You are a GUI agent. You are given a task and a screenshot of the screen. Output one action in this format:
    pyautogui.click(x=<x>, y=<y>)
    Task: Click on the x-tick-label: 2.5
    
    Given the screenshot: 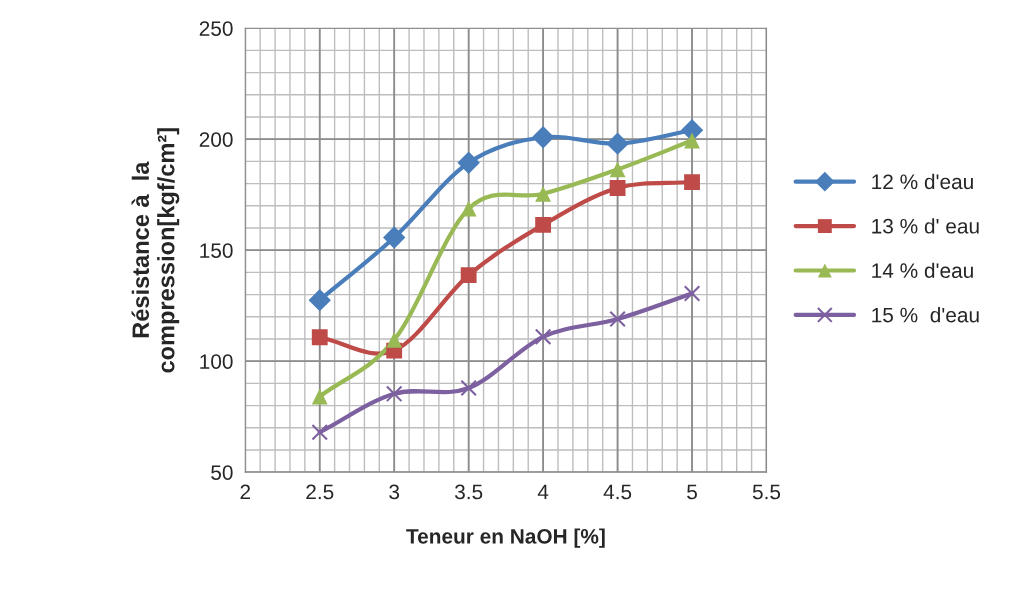 What is the action you would take?
    pyautogui.click(x=320, y=492)
    